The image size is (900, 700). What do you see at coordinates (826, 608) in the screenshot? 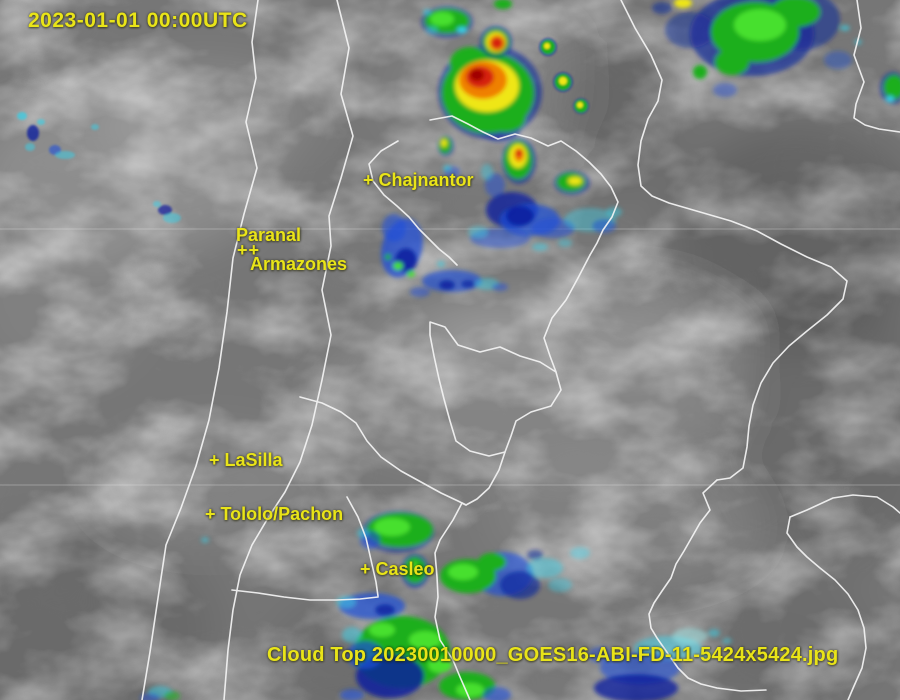
I see `border-bottom-right-c` at bounding box center [826, 608].